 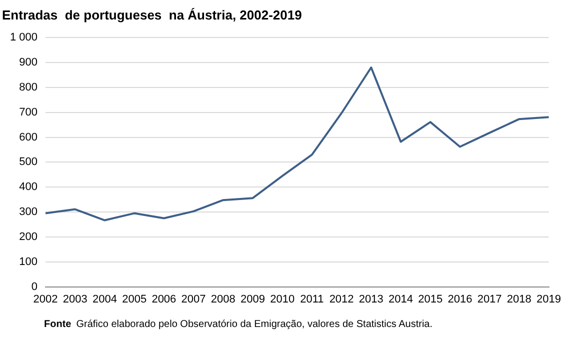 I want to click on y-tick-label: 800, so click(x=28, y=87).